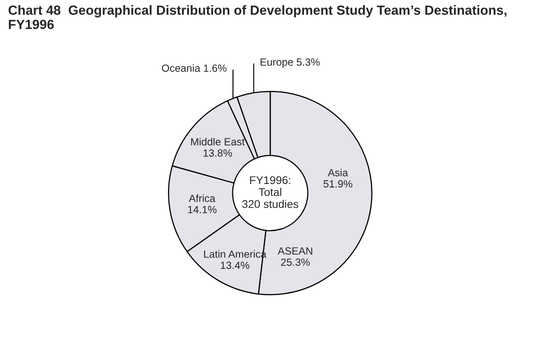 This screenshot has height=342, width=534. What do you see at coordinates (270, 192) in the screenshot?
I see `text: FY1996: Total 320 studies` at bounding box center [270, 192].